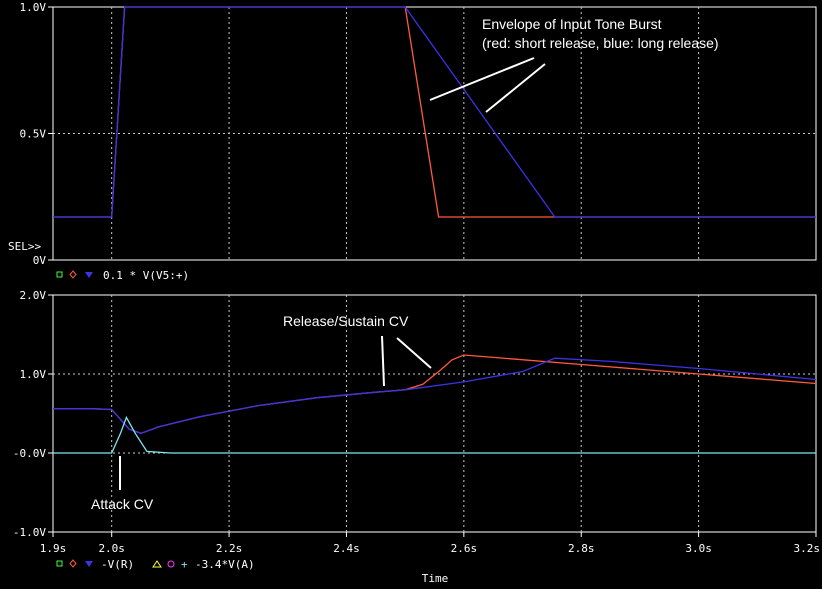 This screenshot has height=589, width=822. I want to click on bottom-y-tick-label: -1.0V, so click(29, 532).